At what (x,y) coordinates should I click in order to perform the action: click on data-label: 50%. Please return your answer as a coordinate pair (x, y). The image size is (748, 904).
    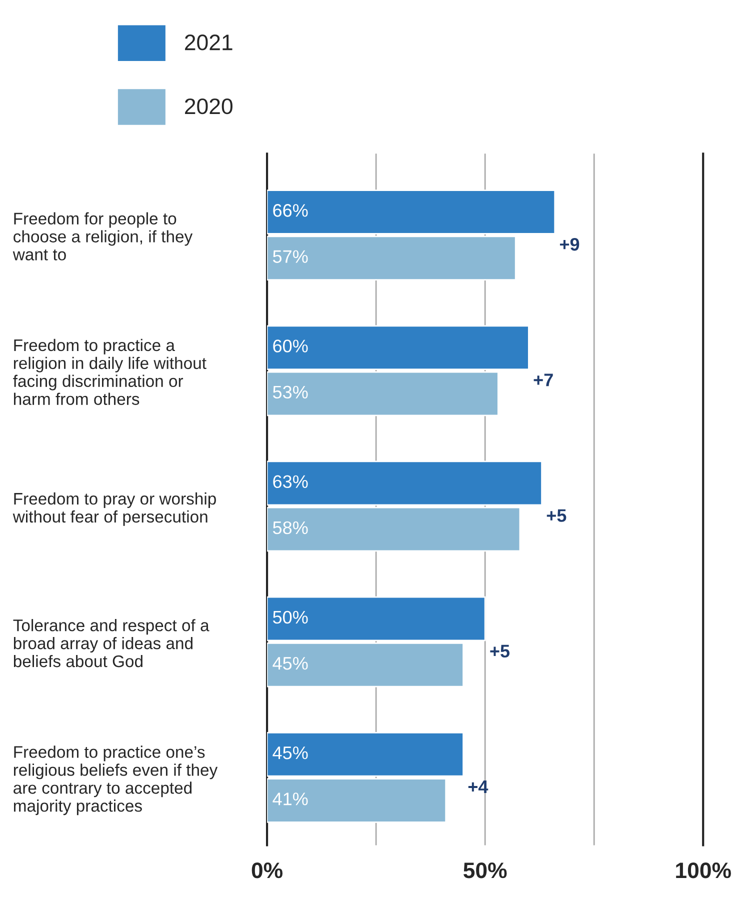
    Looking at the image, I should click on (290, 617).